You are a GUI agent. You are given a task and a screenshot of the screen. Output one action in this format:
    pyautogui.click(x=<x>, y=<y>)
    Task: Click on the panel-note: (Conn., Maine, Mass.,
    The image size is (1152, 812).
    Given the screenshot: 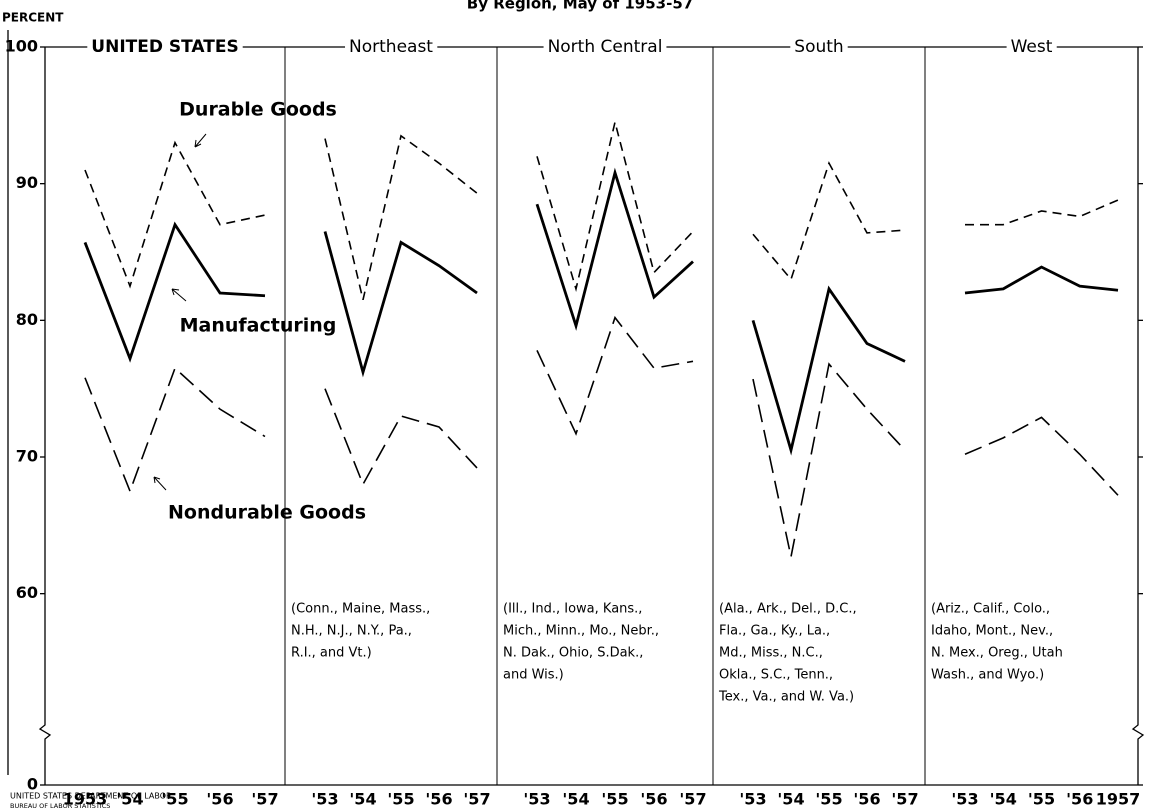 What is the action you would take?
    pyautogui.click(x=360, y=609)
    